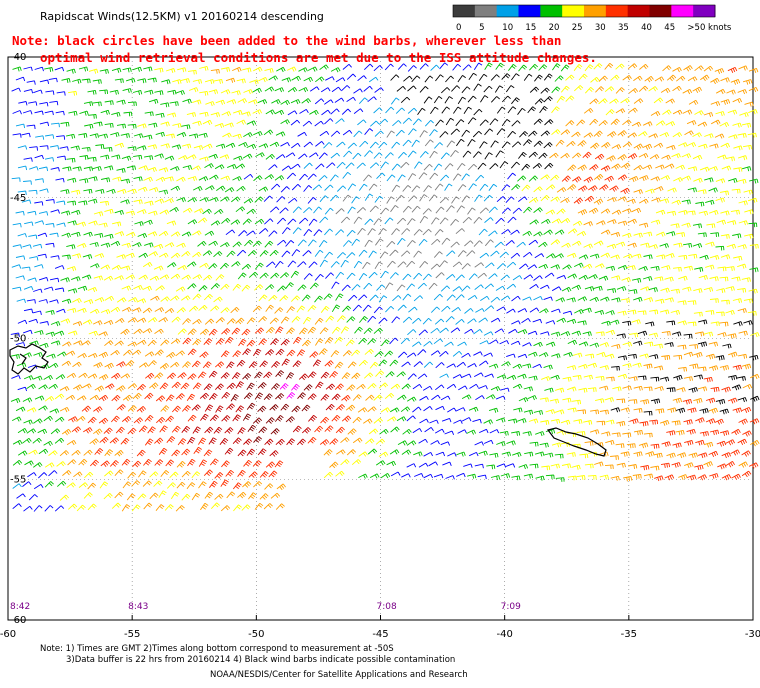 The image size is (760, 688). What do you see at coordinates (18, 339) in the screenshot?
I see `lat-label: -50` at bounding box center [18, 339].